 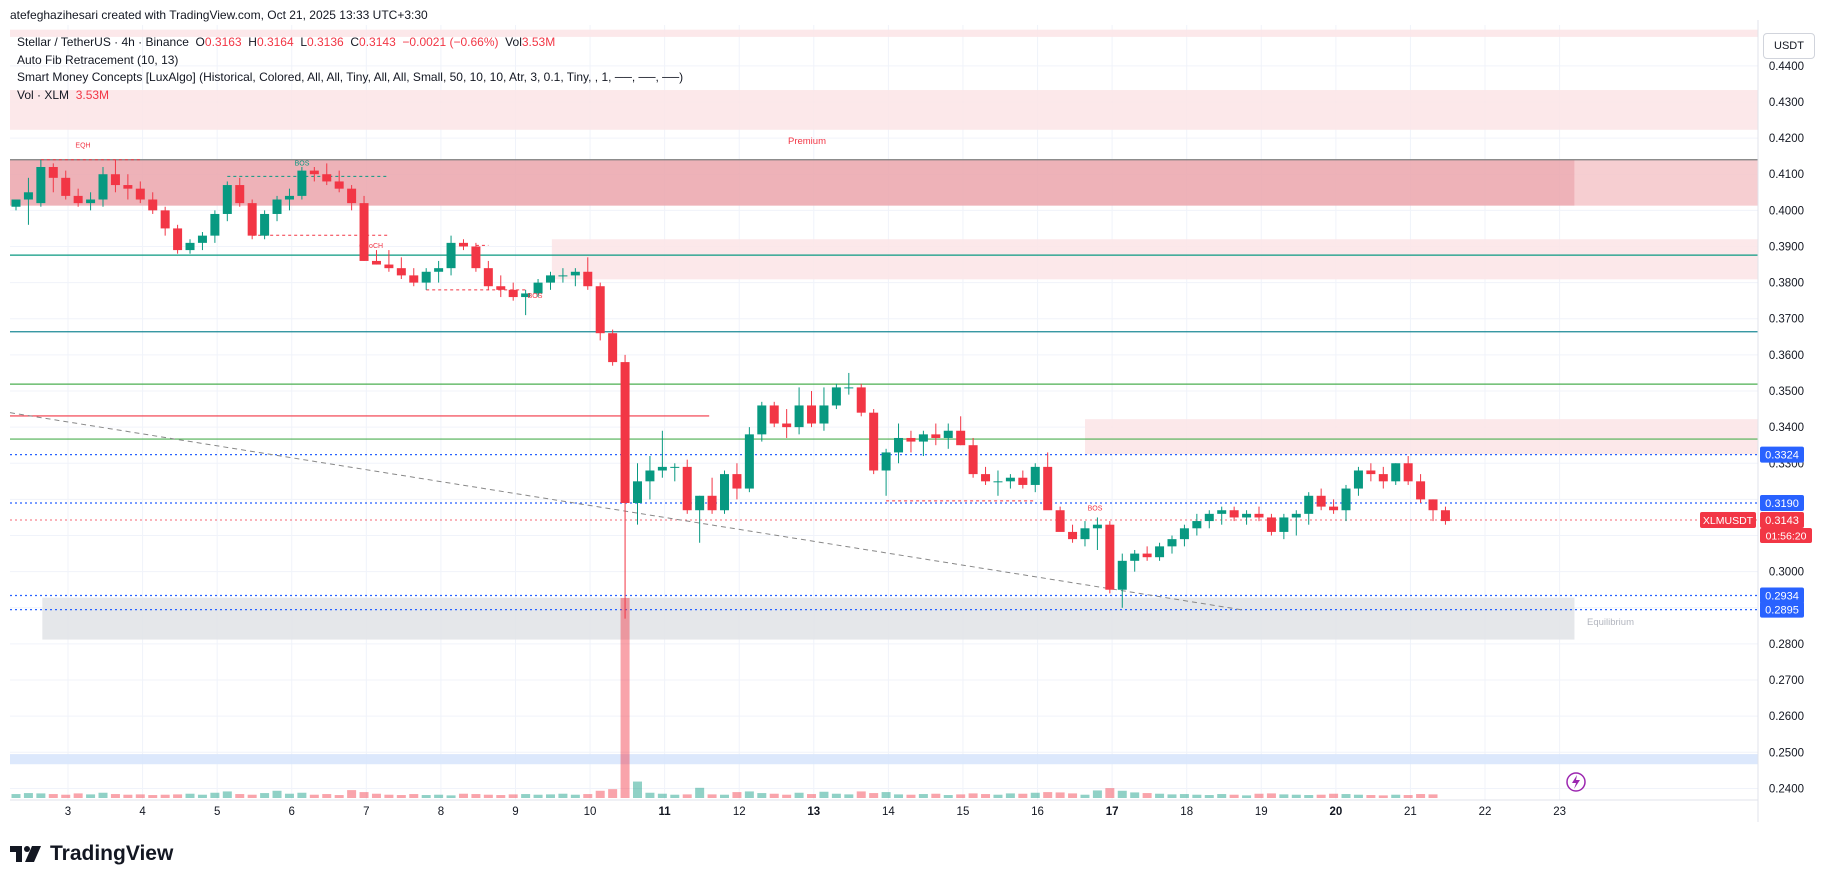 What do you see at coordinates (1782, 521) in the screenshot?
I see `price-label-text: 0.3143` at bounding box center [1782, 521].